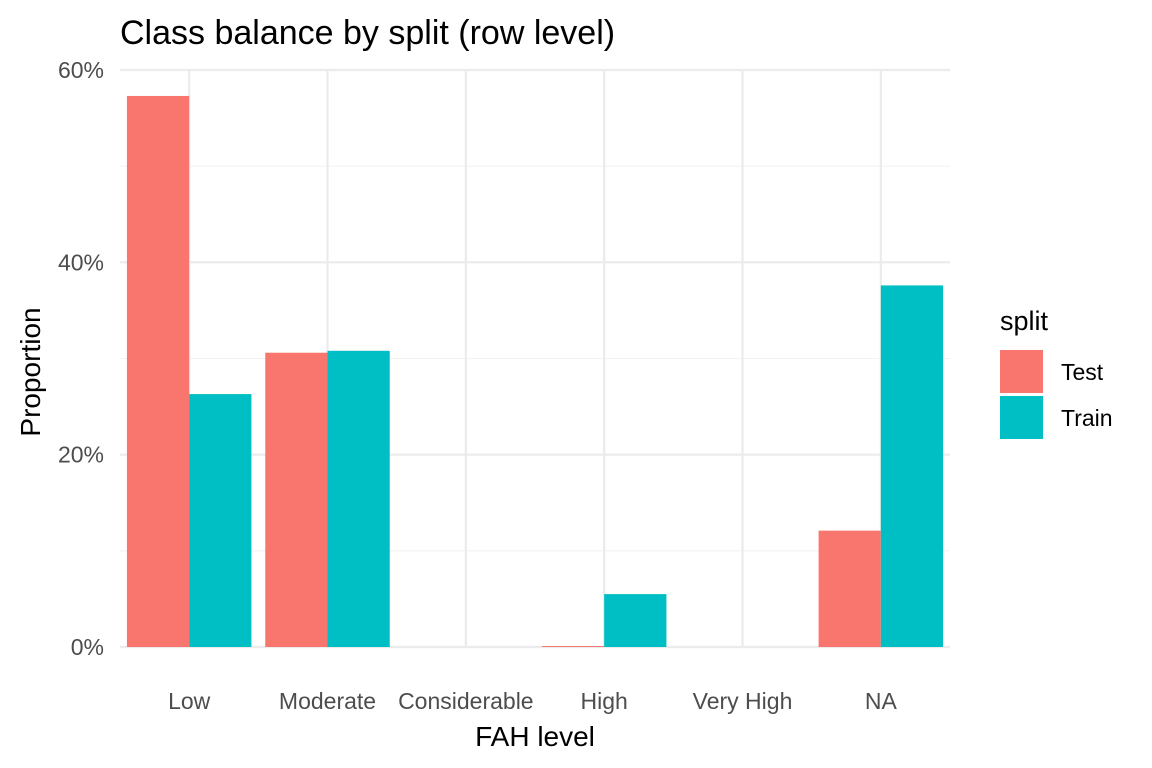  I want to click on legend-key-test, so click(1021, 371).